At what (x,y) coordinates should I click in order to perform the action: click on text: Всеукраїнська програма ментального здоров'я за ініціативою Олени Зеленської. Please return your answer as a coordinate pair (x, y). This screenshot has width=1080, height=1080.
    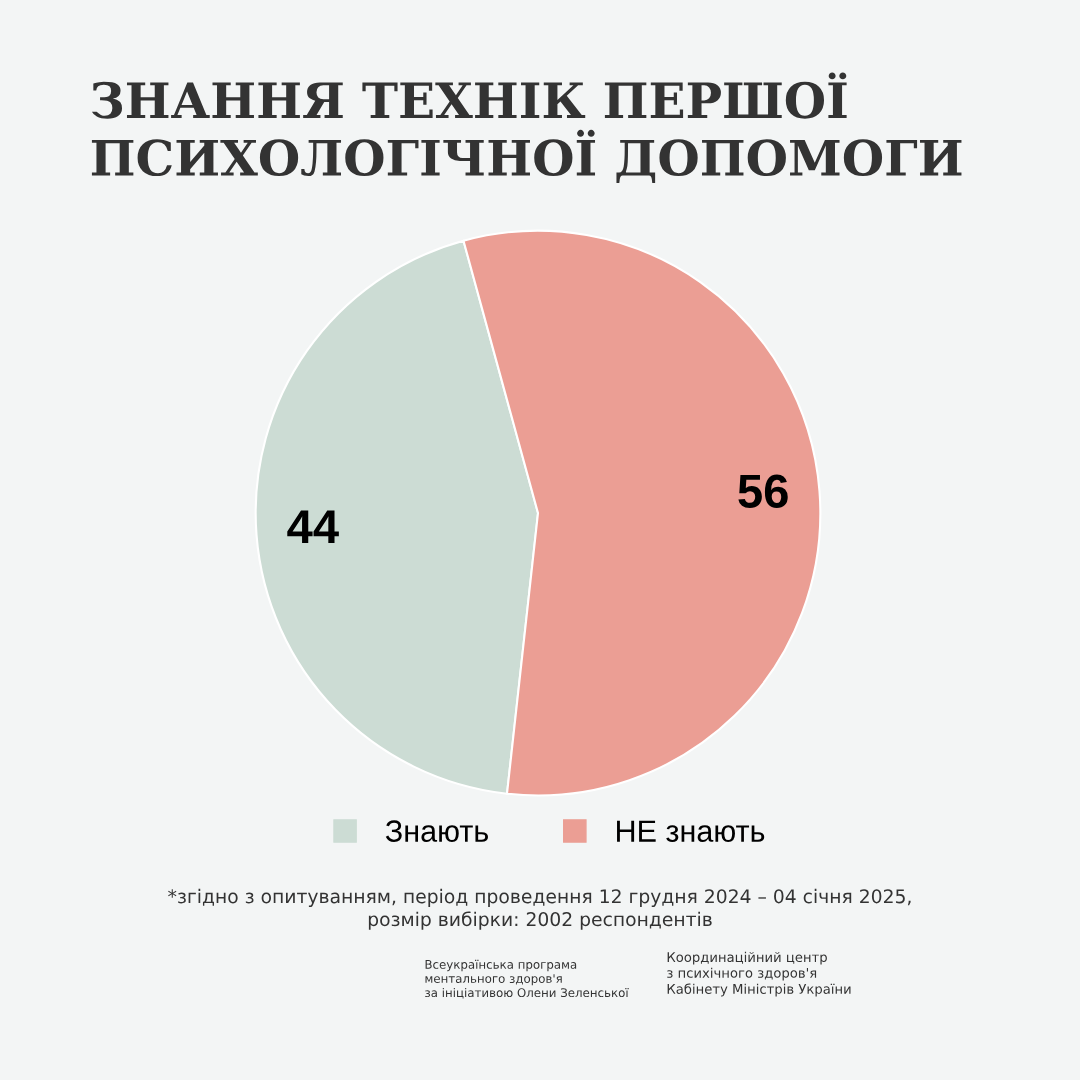
    Looking at the image, I should click on (527, 979).